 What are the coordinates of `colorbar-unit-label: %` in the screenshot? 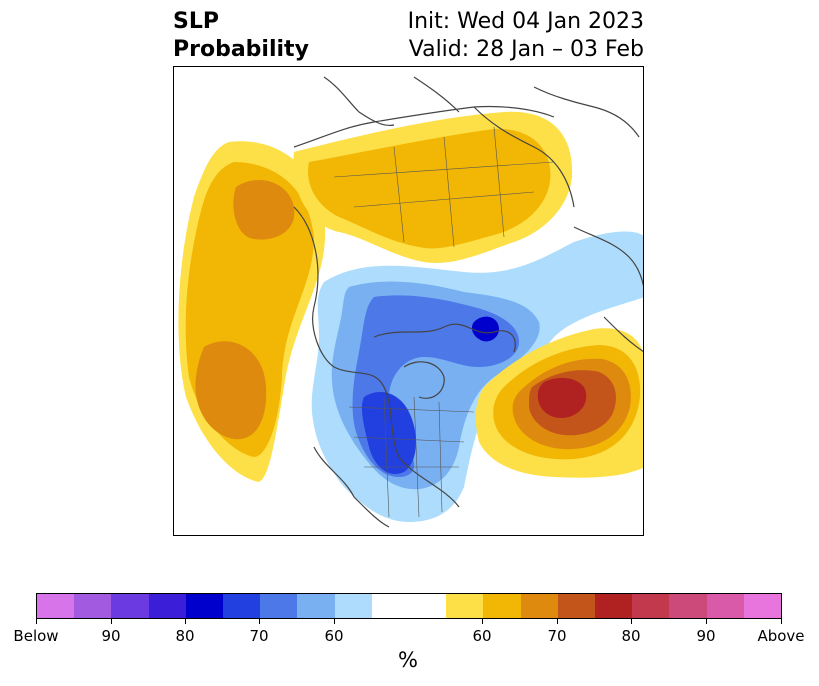 It's located at (408, 660).